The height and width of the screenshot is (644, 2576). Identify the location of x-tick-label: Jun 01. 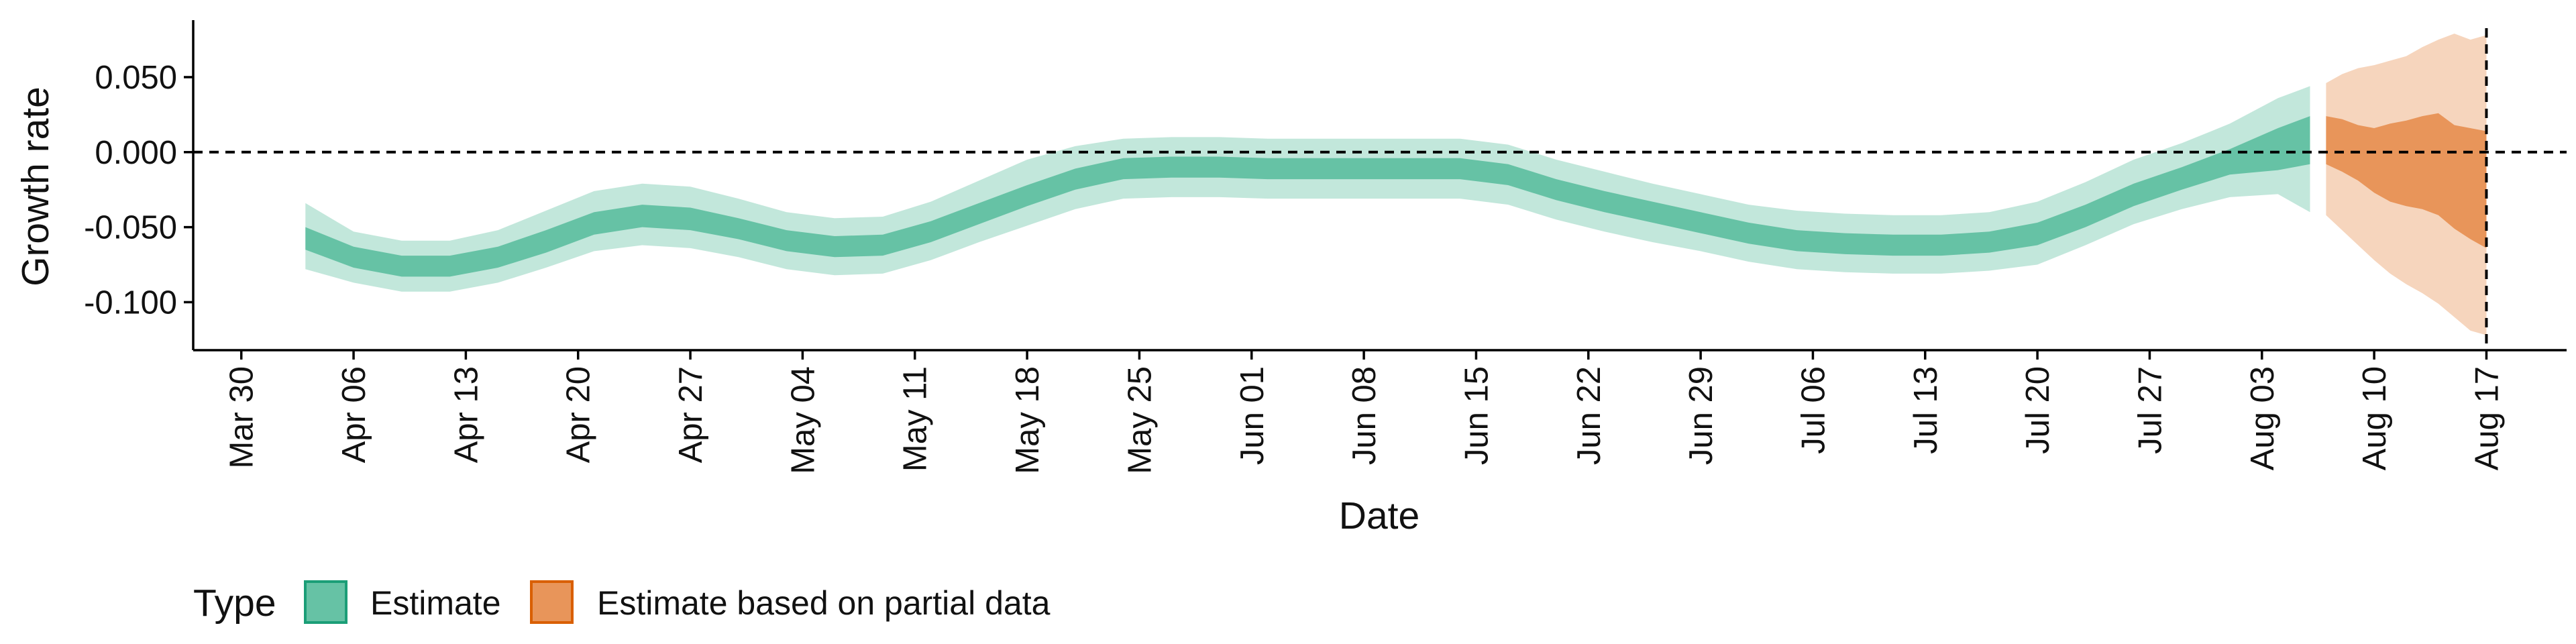
(1252, 415).